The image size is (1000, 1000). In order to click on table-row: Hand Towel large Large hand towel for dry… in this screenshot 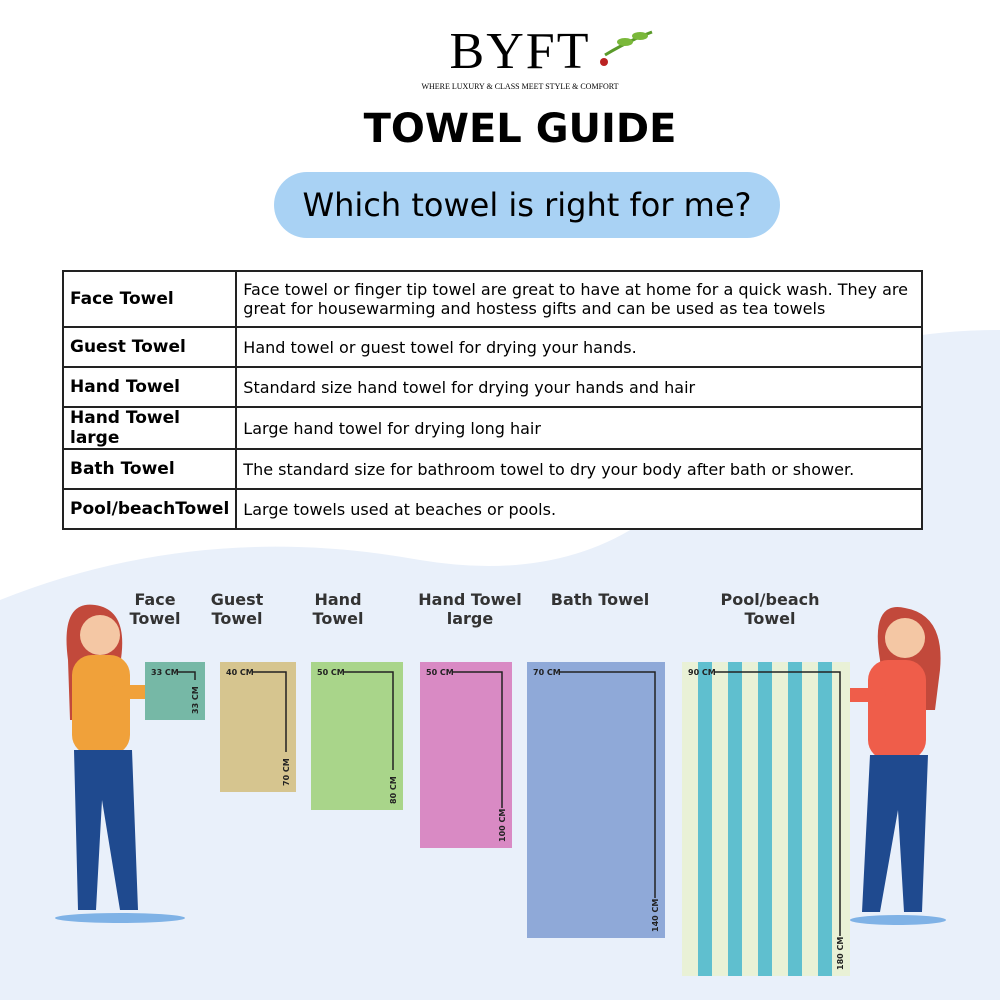, I will do `click(492, 428)`.